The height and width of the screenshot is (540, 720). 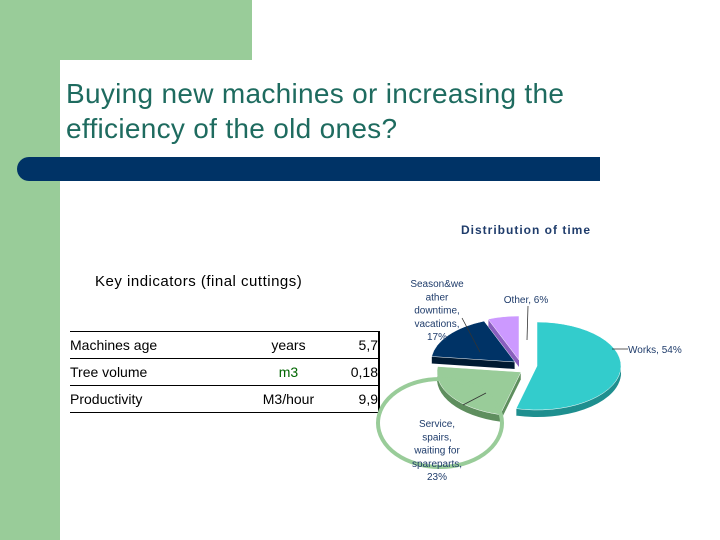 What do you see at coordinates (526, 300) in the screenshot?
I see `pie-label-other: Other, 6%` at bounding box center [526, 300].